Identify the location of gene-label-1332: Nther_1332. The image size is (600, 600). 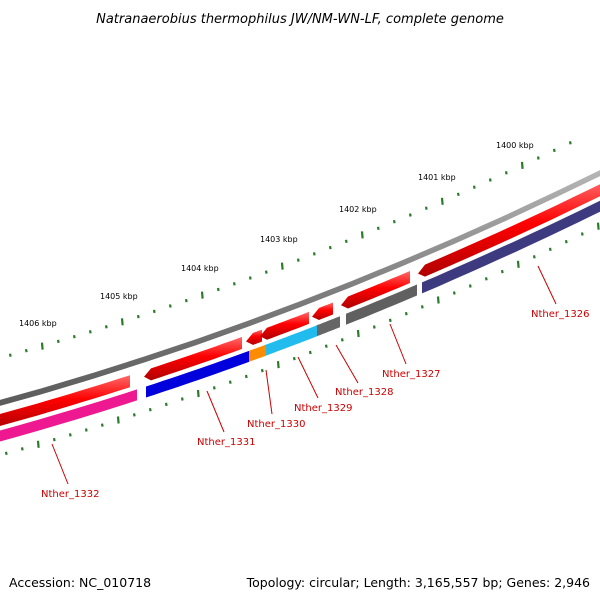
(70, 494).